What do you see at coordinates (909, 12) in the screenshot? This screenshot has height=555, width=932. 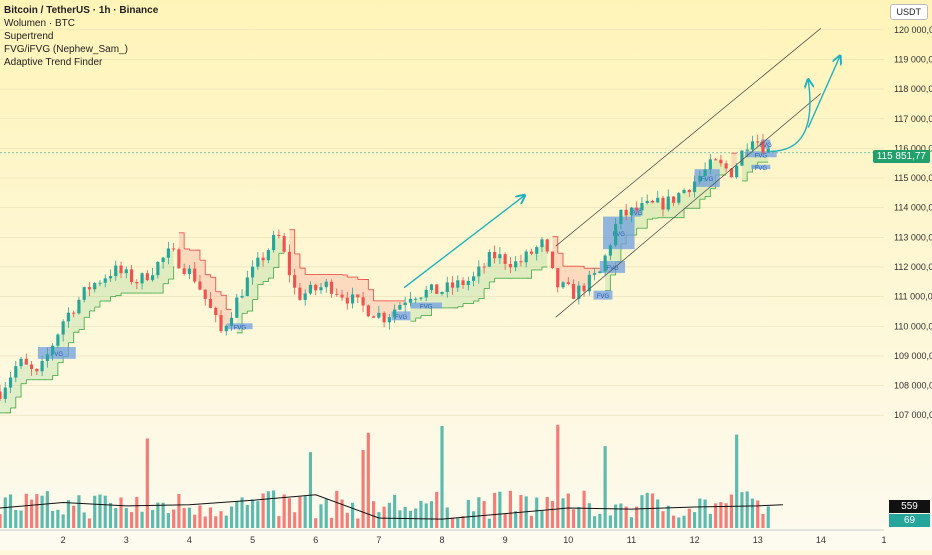 I see `currency-button: USDT` at bounding box center [909, 12].